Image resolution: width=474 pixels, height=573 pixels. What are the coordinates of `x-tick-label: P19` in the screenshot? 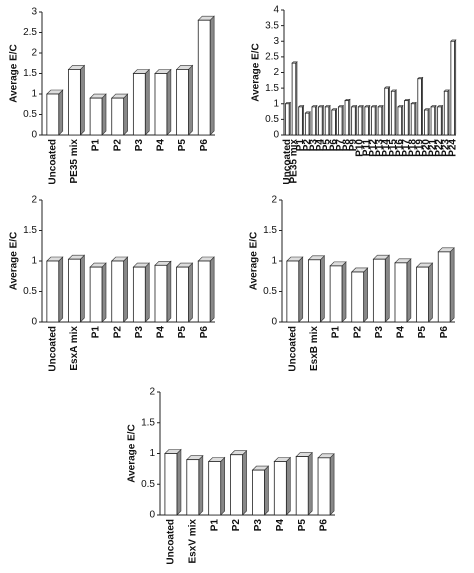 It's located at (419, 148).